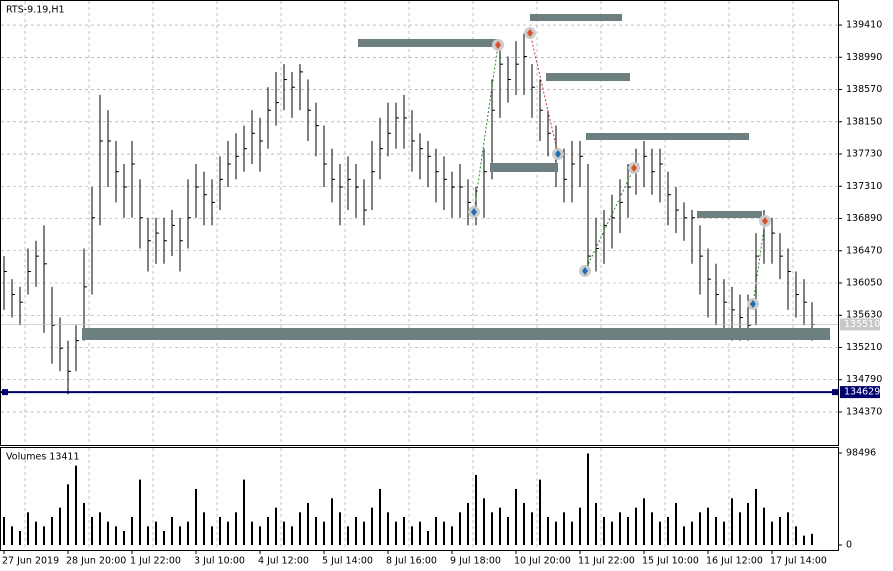  Describe the element at coordinates (96, 561) in the screenshot. I see `x-tick-label: 28 Jun 20:00` at that location.